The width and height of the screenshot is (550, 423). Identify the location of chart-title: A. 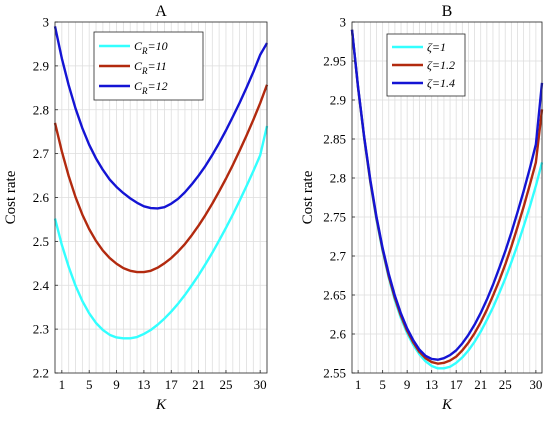
(161, 11).